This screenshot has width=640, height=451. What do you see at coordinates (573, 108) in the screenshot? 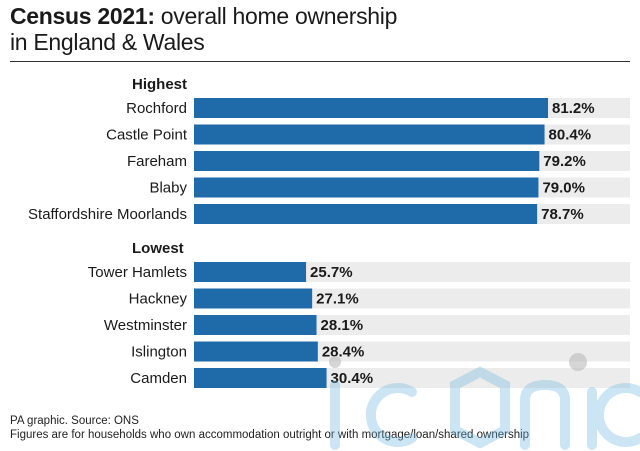
I see `value-label: 81.2%` at bounding box center [573, 108].